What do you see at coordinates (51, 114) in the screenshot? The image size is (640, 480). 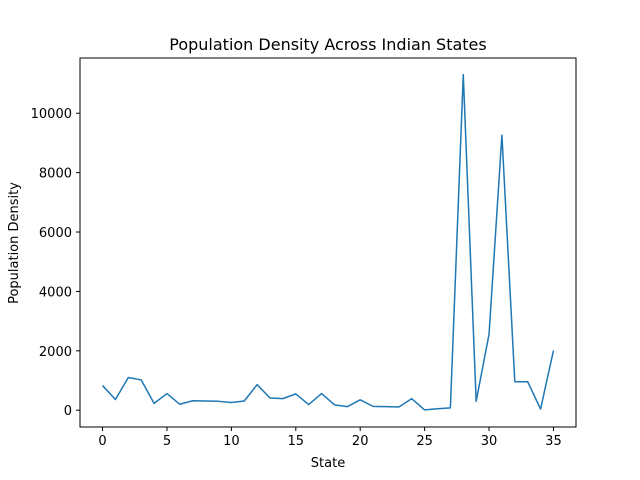 I see `y-tick-label: 10000` at bounding box center [51, 114].